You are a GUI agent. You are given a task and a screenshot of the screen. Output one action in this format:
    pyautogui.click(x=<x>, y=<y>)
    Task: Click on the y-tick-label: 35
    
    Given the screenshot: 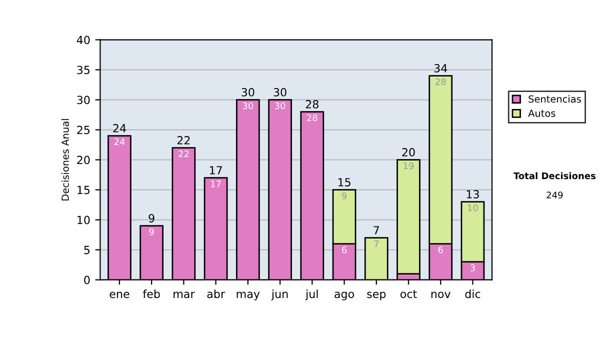 What is the action you would take?
    pyautogui.click(x=83, y=70)
    